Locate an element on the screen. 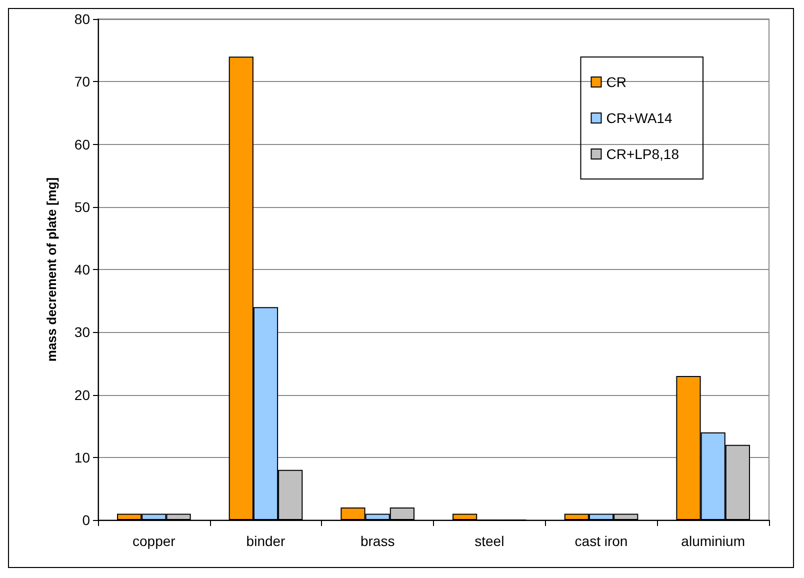 The image size is (804, 578). y-tick-label: 40 is located at coordinates (82, 270).